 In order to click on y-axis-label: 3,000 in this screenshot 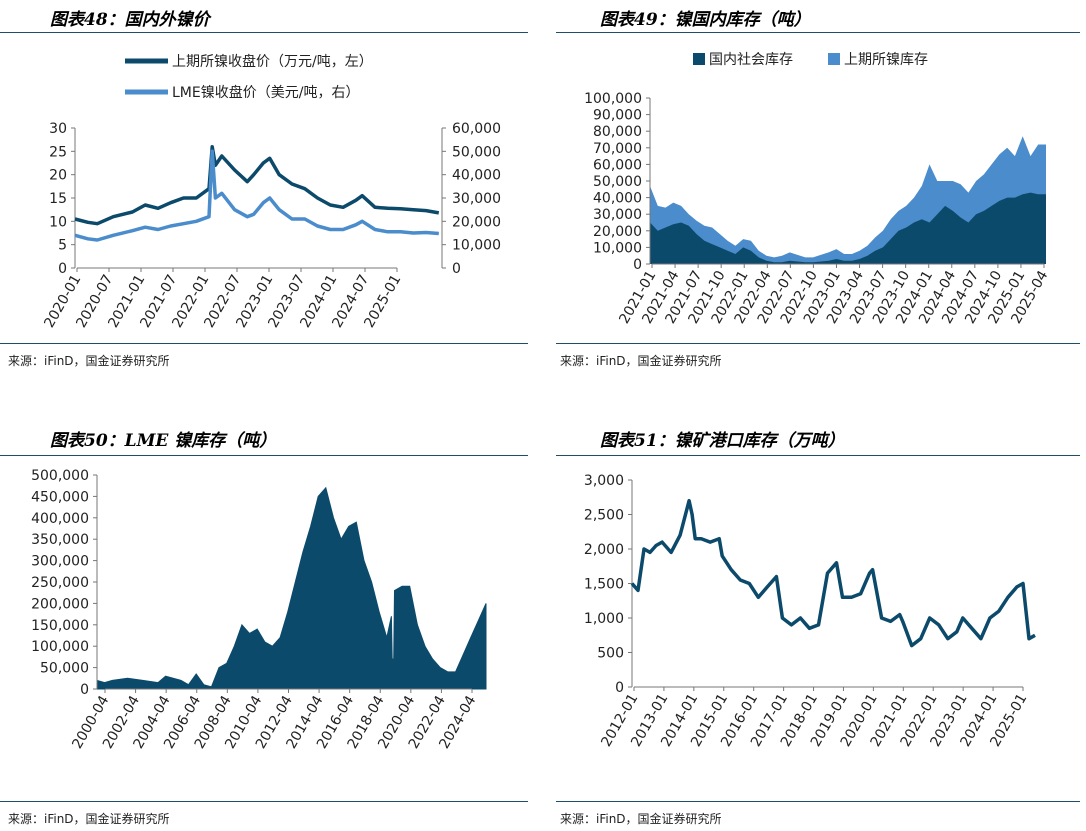, I will do `click(604, 481)`.